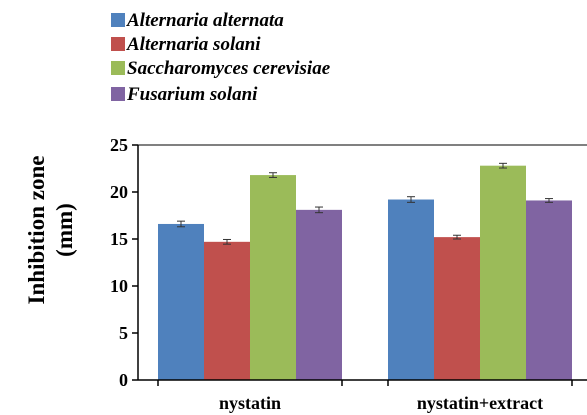 The width and height of the screenshot is (587, 415). What do you see at coordinates (365, 396) in the screenshot?
I see `x-axis: nystatin nystatin+extract` at bounding box center [365, 396].